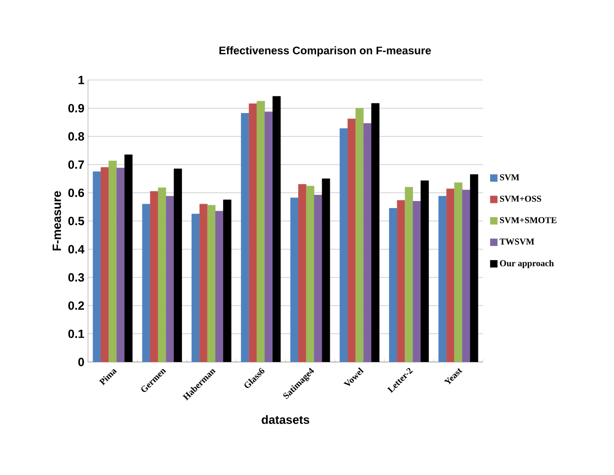  Describe the element at coordinates (286, 419) in the screenshot. I see `x-axis-title: datasets` at that location.